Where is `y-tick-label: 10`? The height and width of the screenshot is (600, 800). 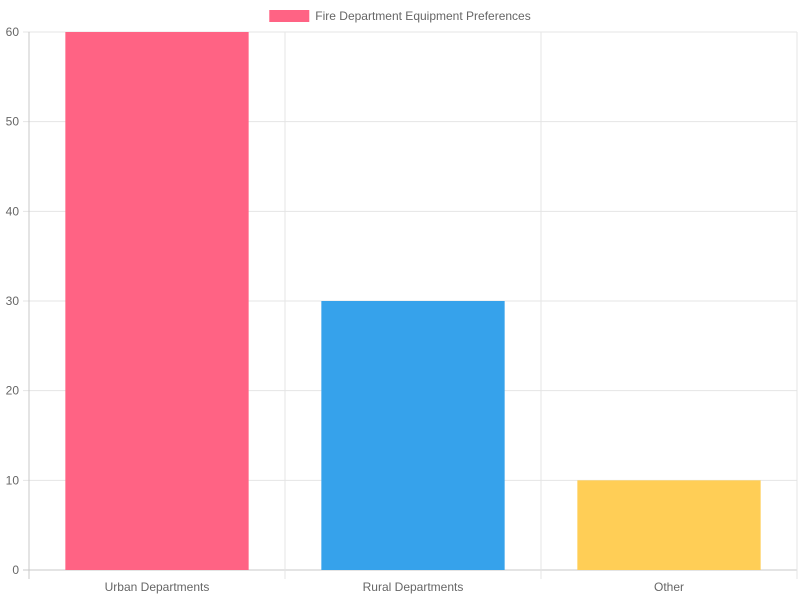
y-tick-label: 10 is located at coordinates (13, 480).